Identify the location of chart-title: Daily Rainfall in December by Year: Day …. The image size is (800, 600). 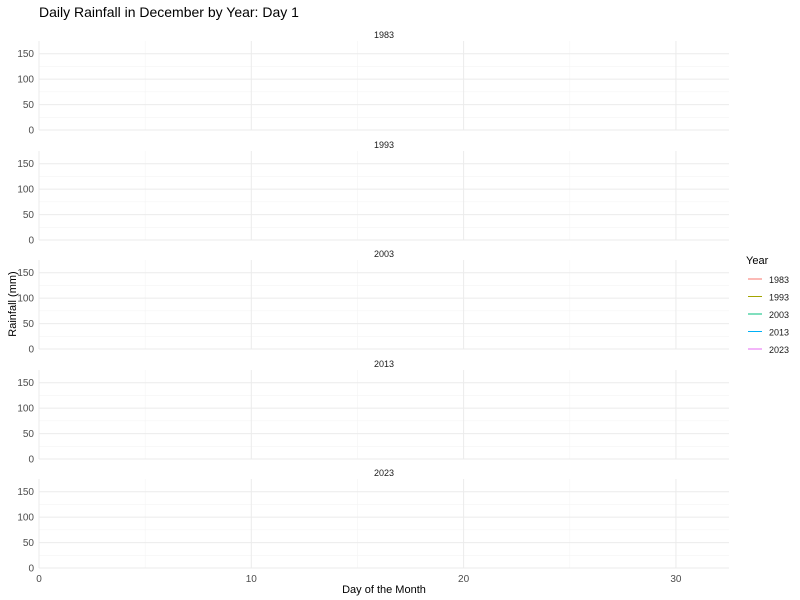
(169, 12).